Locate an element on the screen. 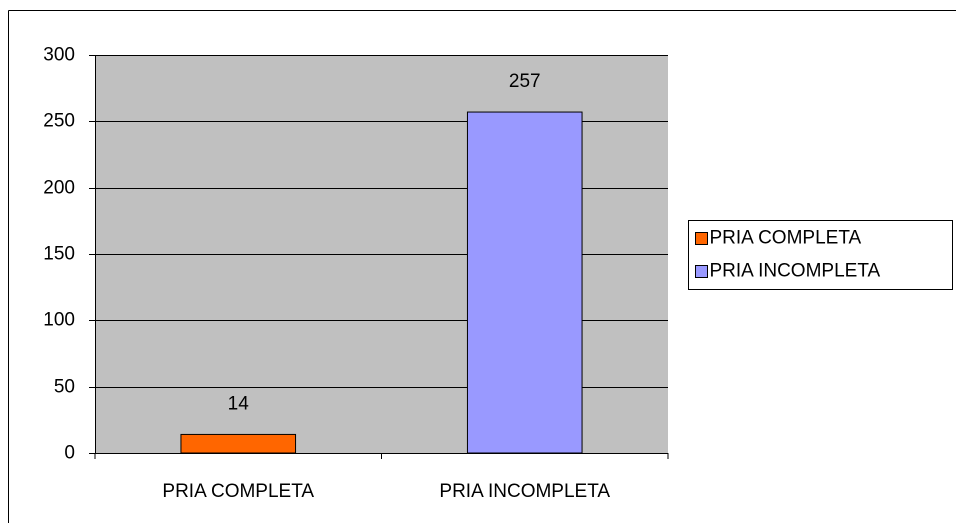 The image size is (956, 523). y-tick-label: 100 is located at coordinates (59, 320).